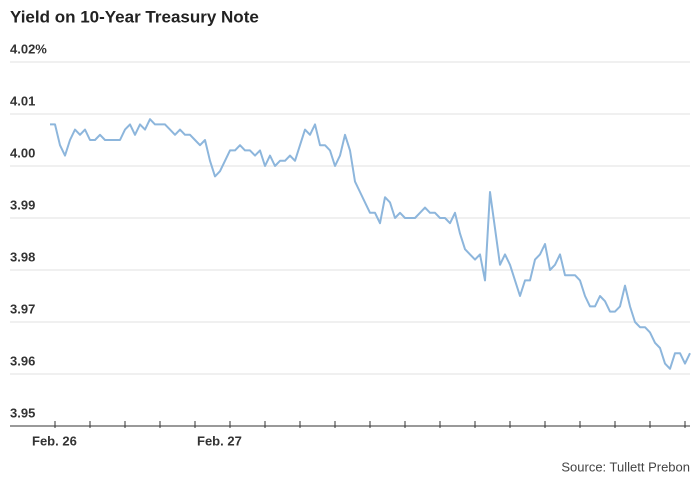 This screenshot has height=484, width=700. I want to click on y-tick-label: 3.98, so click(22, 256).